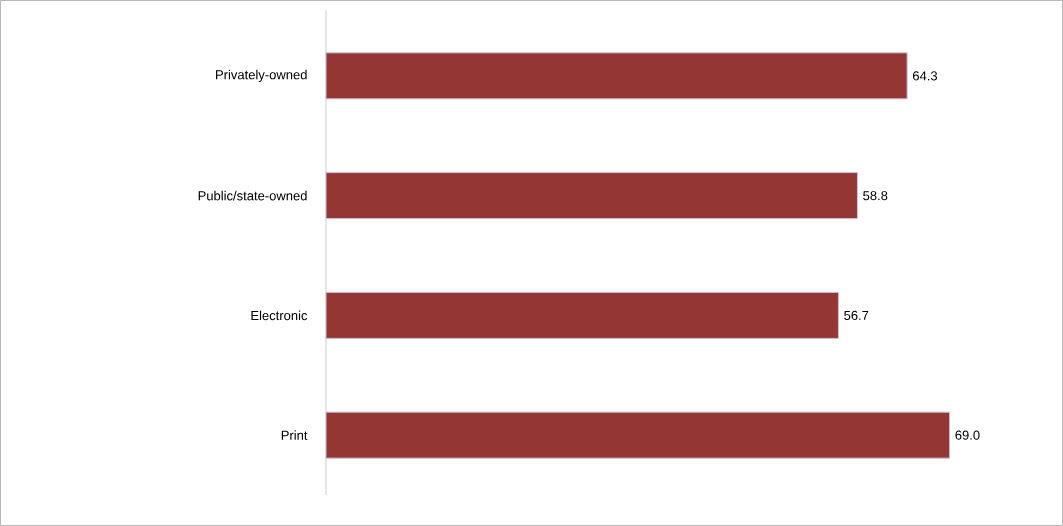 This screenshot has height=526, width=1063. Describe the element at coordinates (967, 435) in the screenshot. I see `data-label: 69.0` at that location.